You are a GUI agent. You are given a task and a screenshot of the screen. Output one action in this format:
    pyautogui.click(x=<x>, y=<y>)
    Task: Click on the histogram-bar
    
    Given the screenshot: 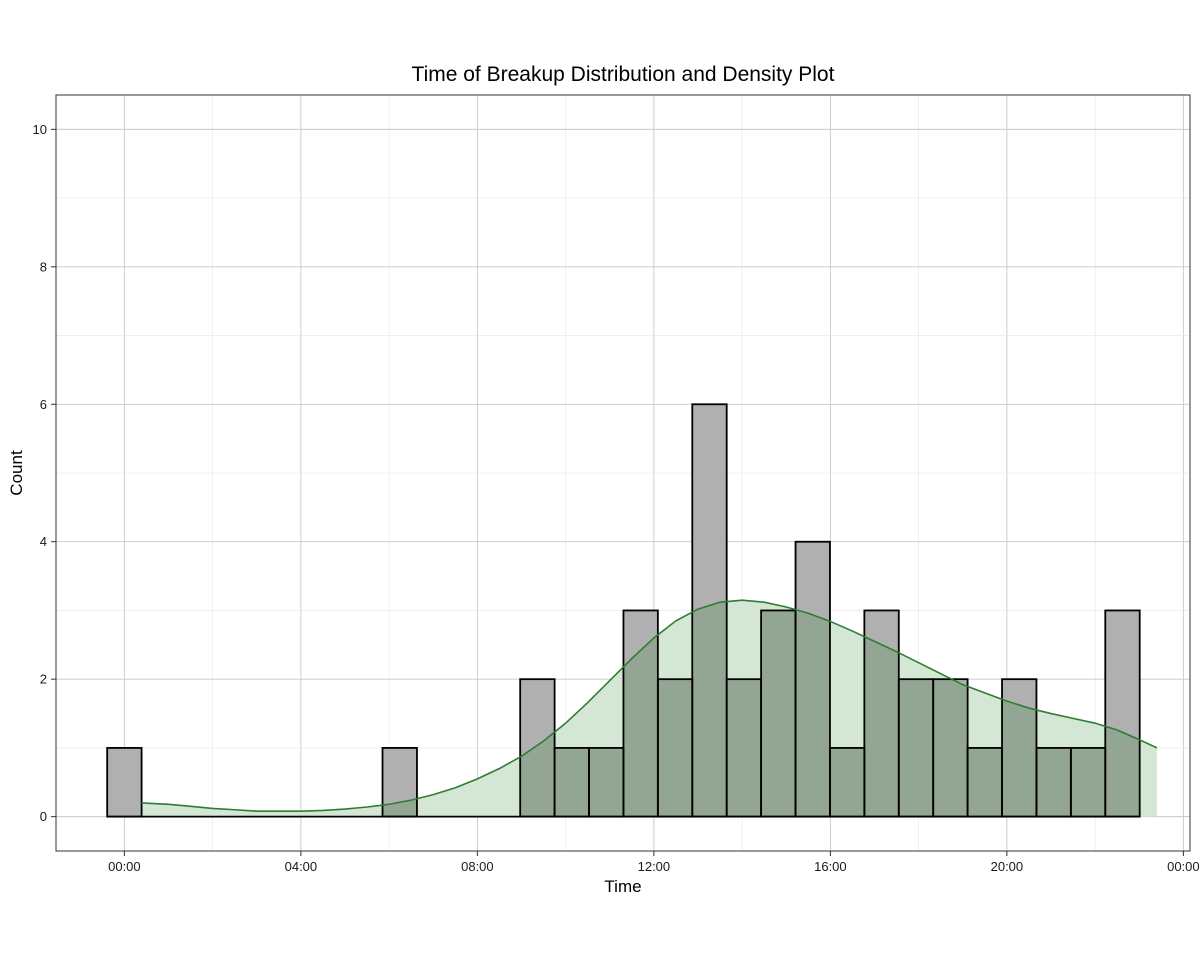 What is the action you would take?
    pyautogui.click(x=124, y=782)
    